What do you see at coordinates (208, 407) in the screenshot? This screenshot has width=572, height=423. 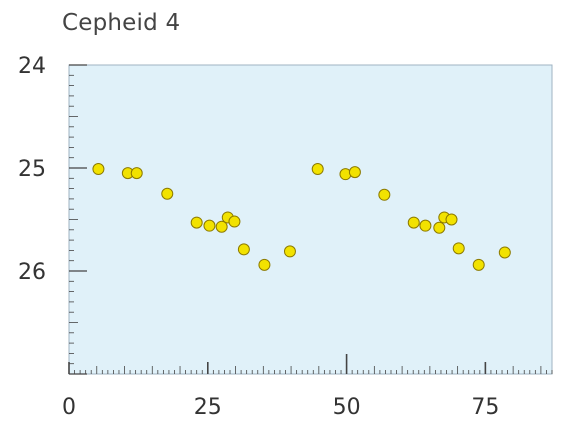 I see `x-tick-label: 25` at bounding box center [208, 407].